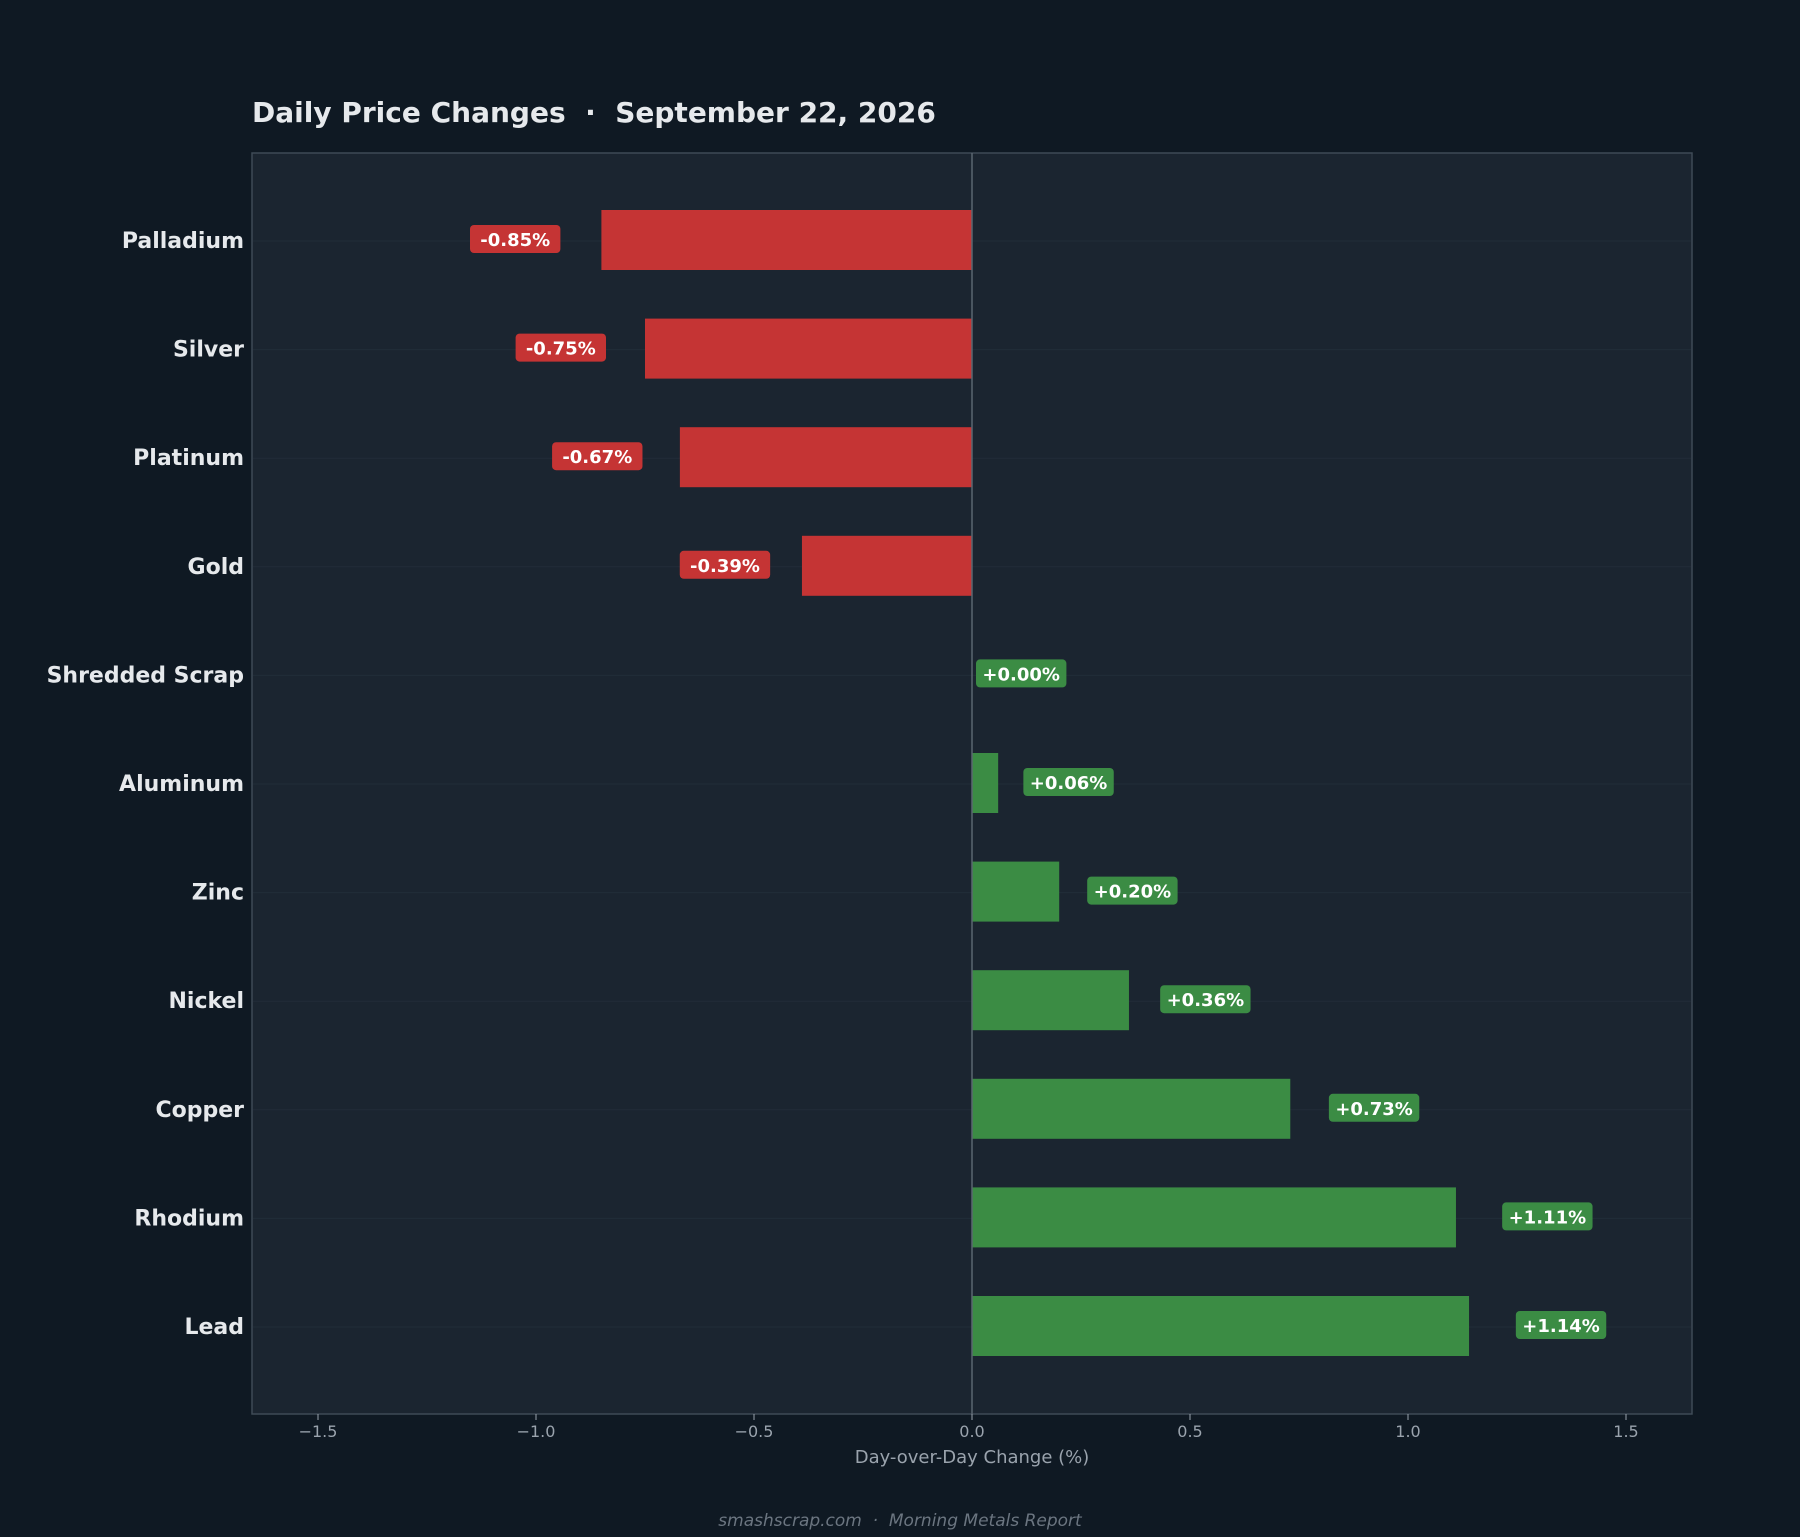  What do you see at coordinates (1221, 1326) in the screenshot?
I see `bar-lead` at bounding box center [1221, 1326].